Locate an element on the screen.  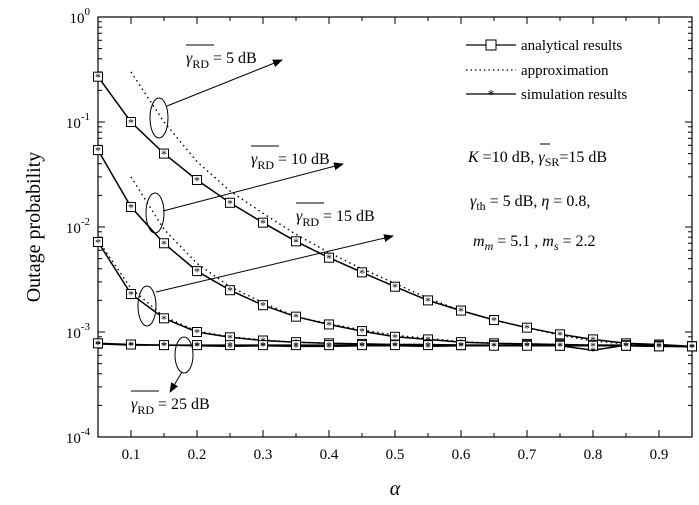
x-tick-label: 0.3 is located at coordinates (263, 455).